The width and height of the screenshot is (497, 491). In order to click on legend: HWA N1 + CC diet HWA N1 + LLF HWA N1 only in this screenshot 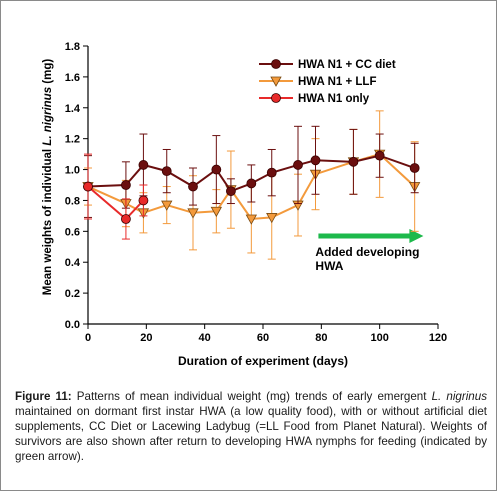, I will do `click(327, 82)`.